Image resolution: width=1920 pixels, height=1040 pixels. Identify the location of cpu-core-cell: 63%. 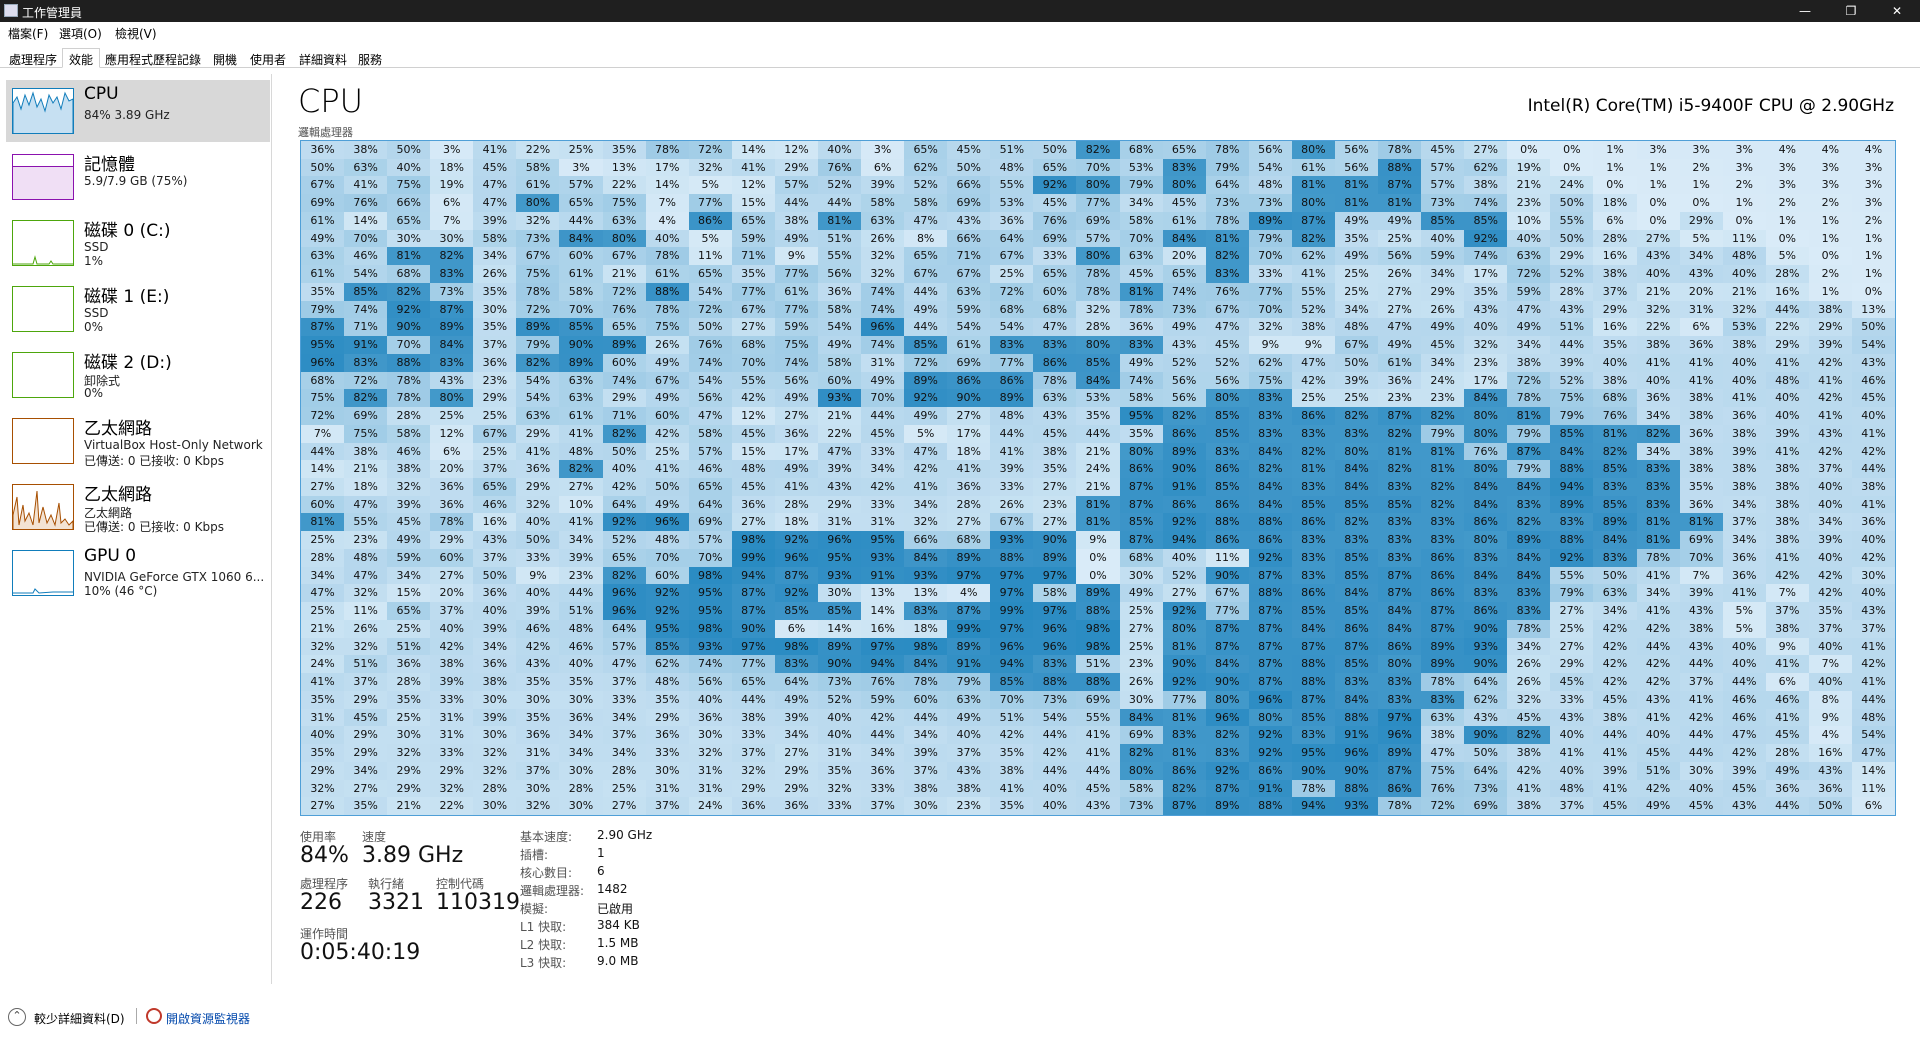
(1529, 256).